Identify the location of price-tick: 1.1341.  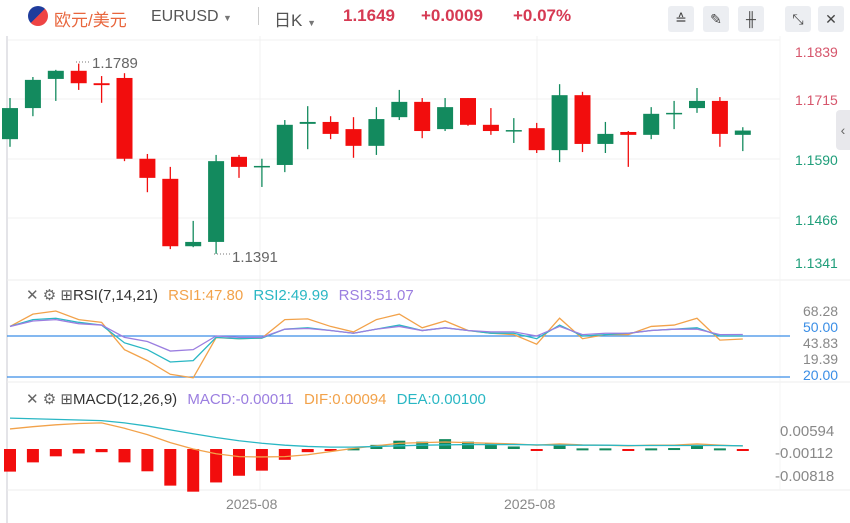
(816, 263).